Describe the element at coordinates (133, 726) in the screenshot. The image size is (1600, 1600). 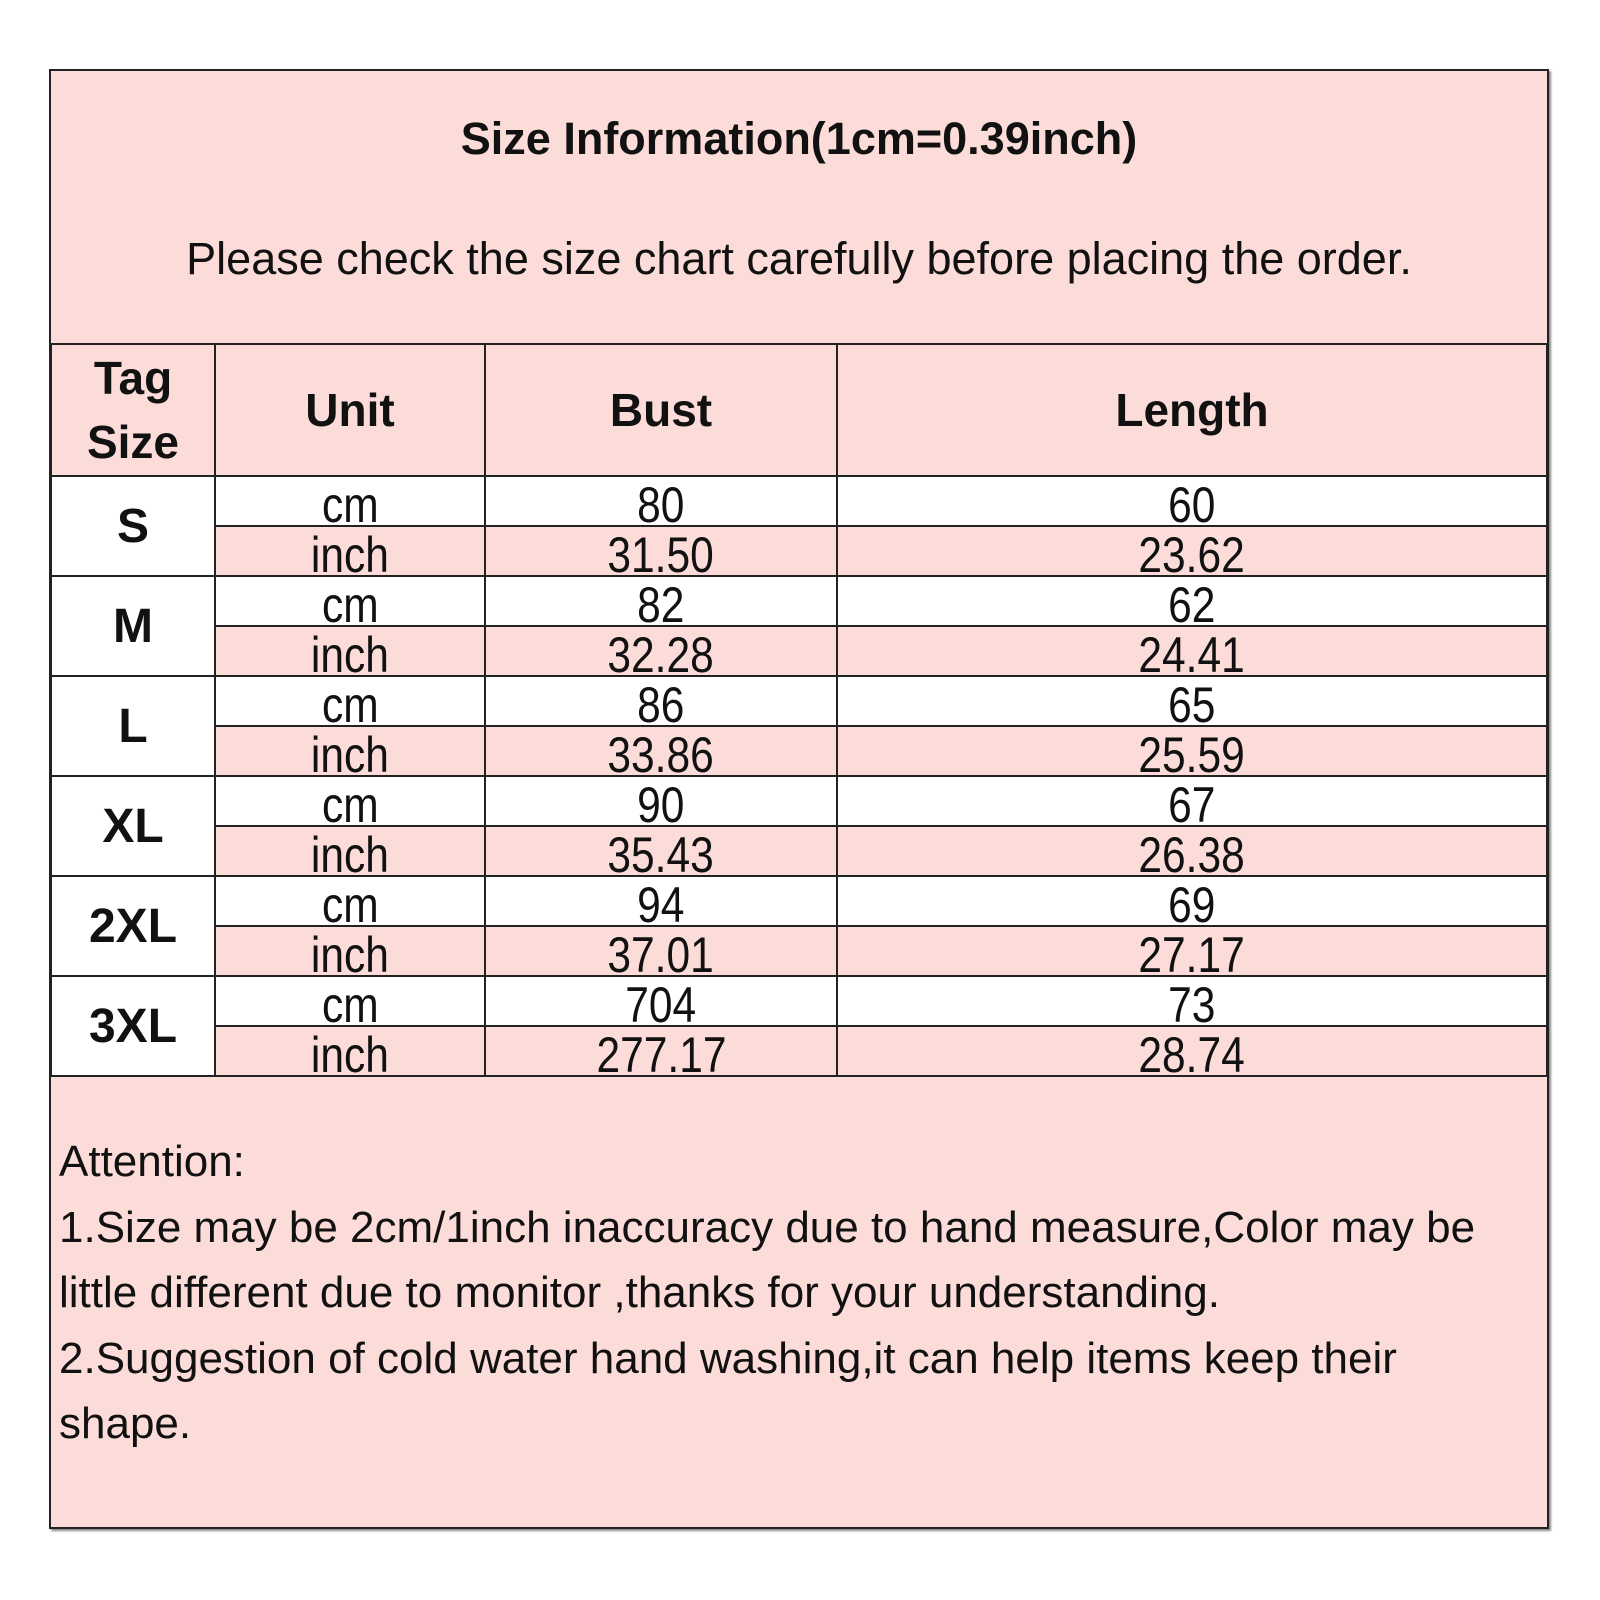
I see `size-label: L` at that location.